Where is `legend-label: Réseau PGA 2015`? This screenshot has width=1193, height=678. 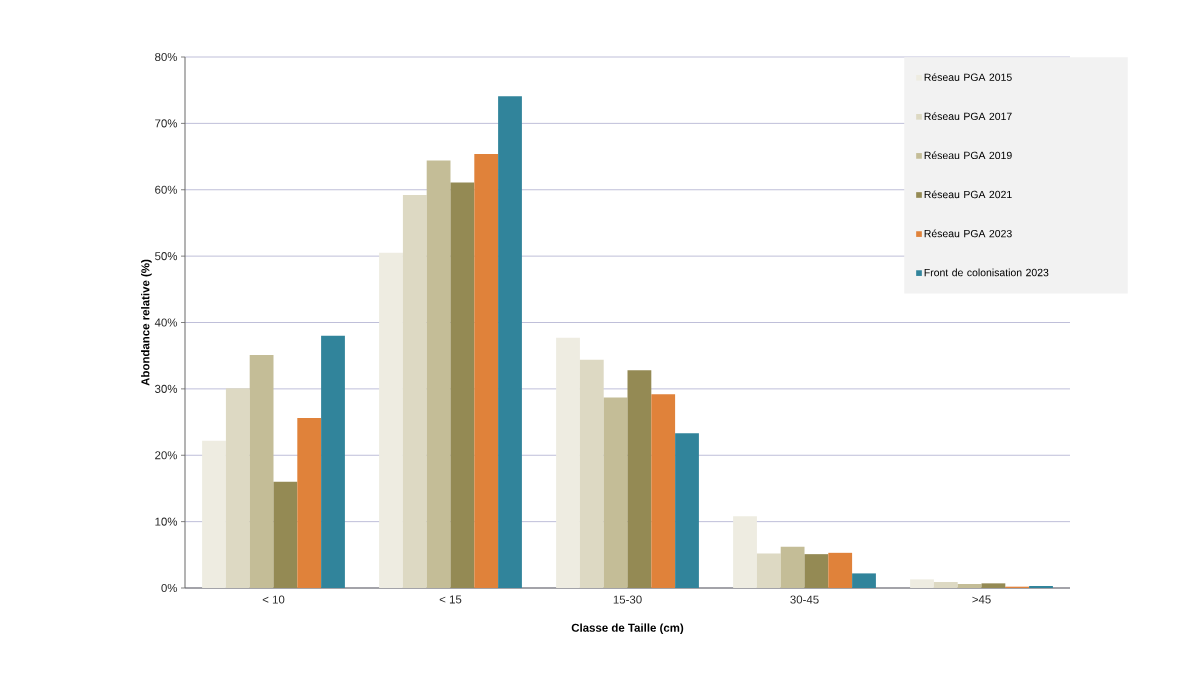 legend-label: Réseau PGA 2015 is located at coordinates (968, 77).